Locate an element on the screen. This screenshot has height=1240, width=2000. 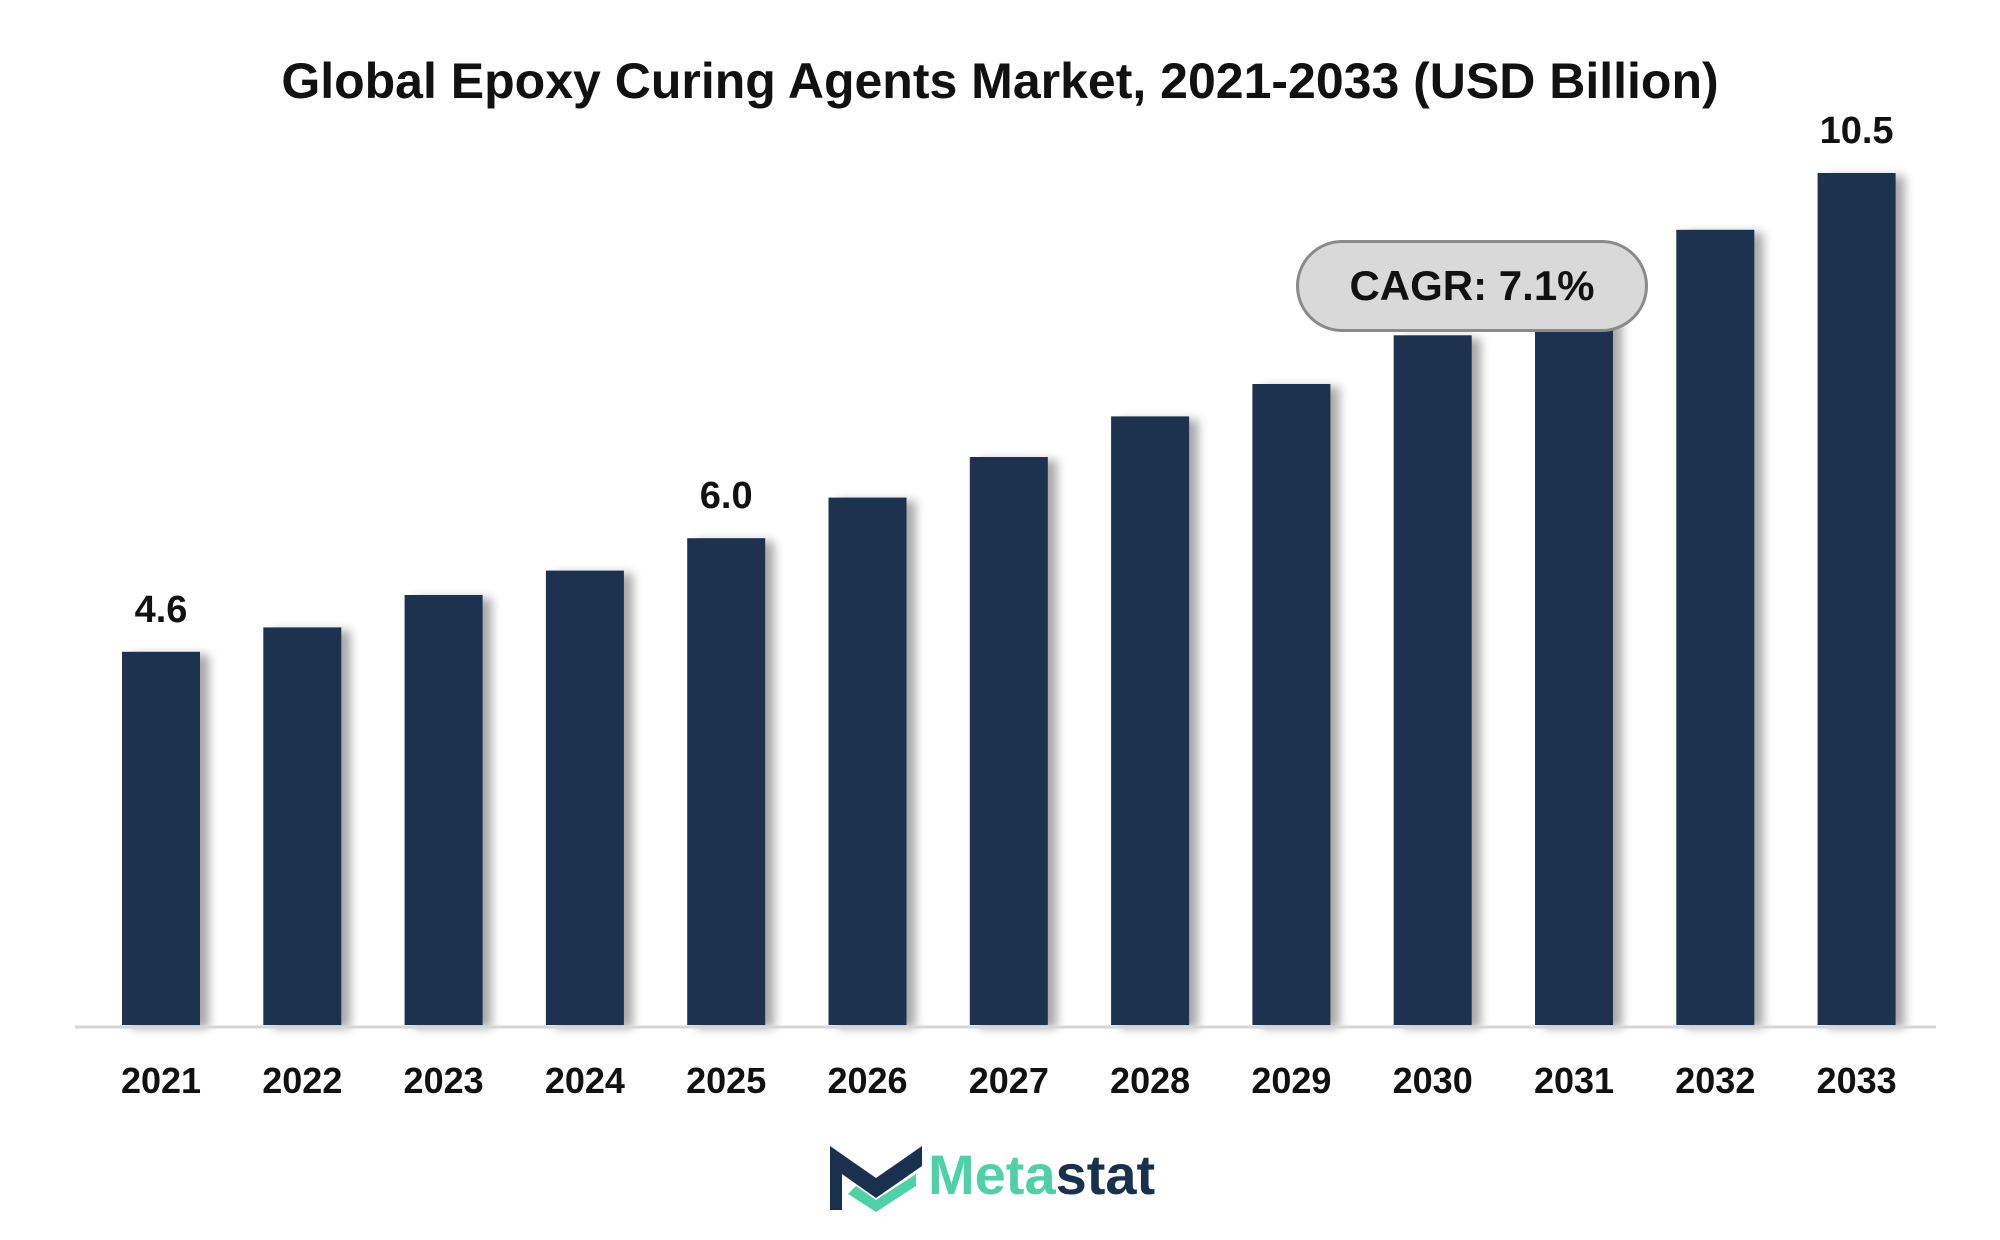
bar-2033 is located at coordinates (1856, 599).